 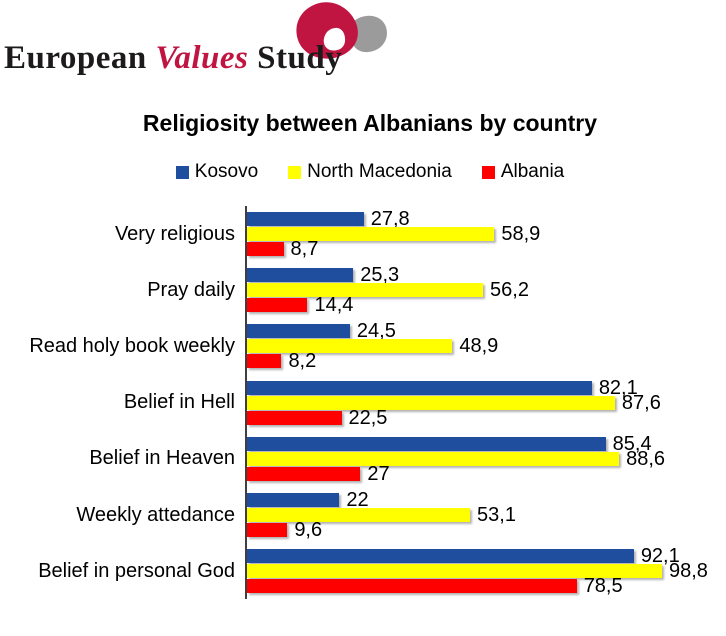 What do you see at coordinates (641, 402) in the screenshot?
I see `value-label: 87,6` at bounding box center [641, 402].